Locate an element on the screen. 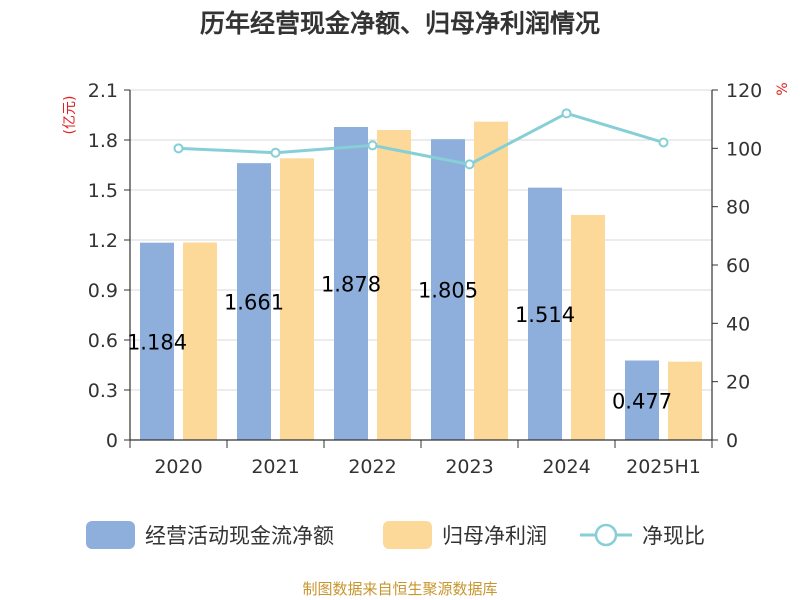 The width and height of the screenshot is (800, 600). x-tick-label: 2020 is located at coordinates (178, 467).